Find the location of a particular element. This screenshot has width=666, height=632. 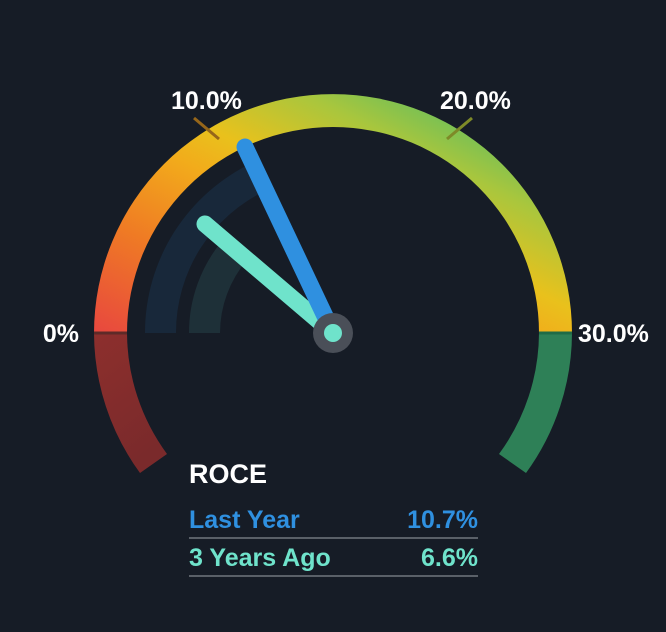

axis-label-30: 30.0% is located at coordinates (613, 334).